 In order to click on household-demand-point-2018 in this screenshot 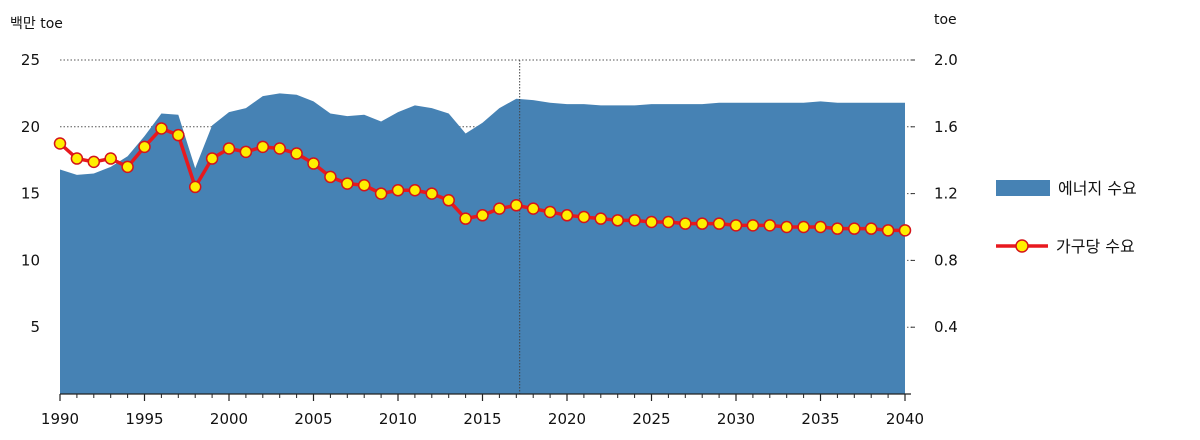, I will do `click(533, 208)`.